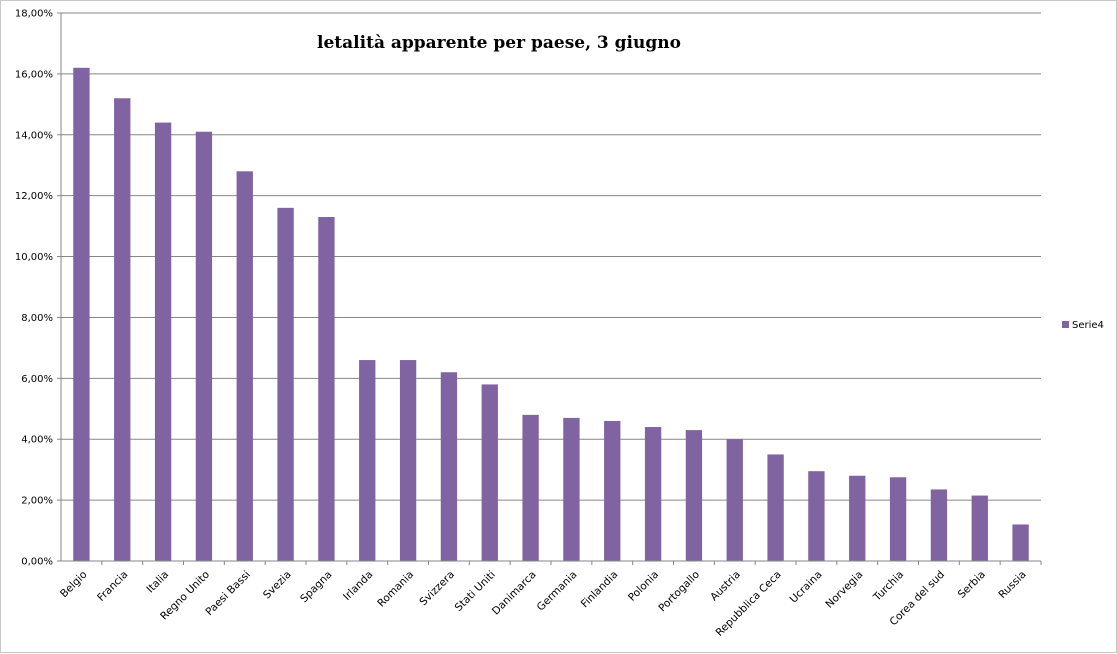  Describe the element at coordinates (889, 587) in the screenshot. I see `x-tick-label: Turchia` at that location.